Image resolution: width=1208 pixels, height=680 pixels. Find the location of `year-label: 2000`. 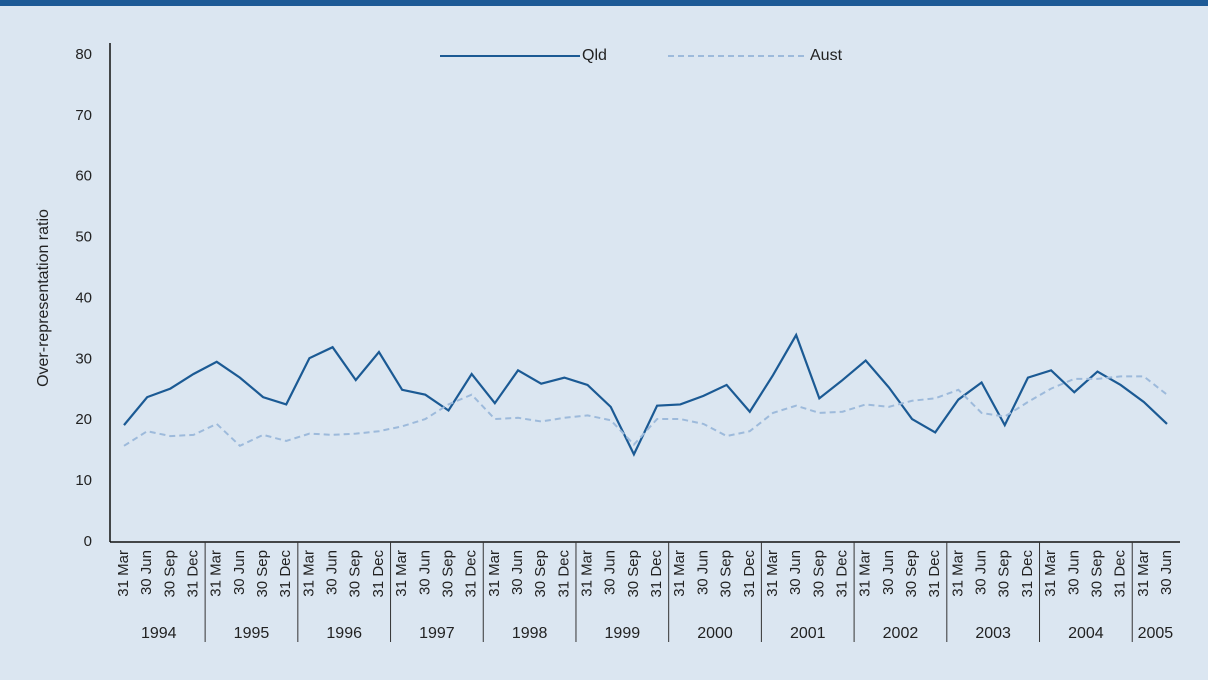

year-label: 2000 is located at coordinates (715, 633).